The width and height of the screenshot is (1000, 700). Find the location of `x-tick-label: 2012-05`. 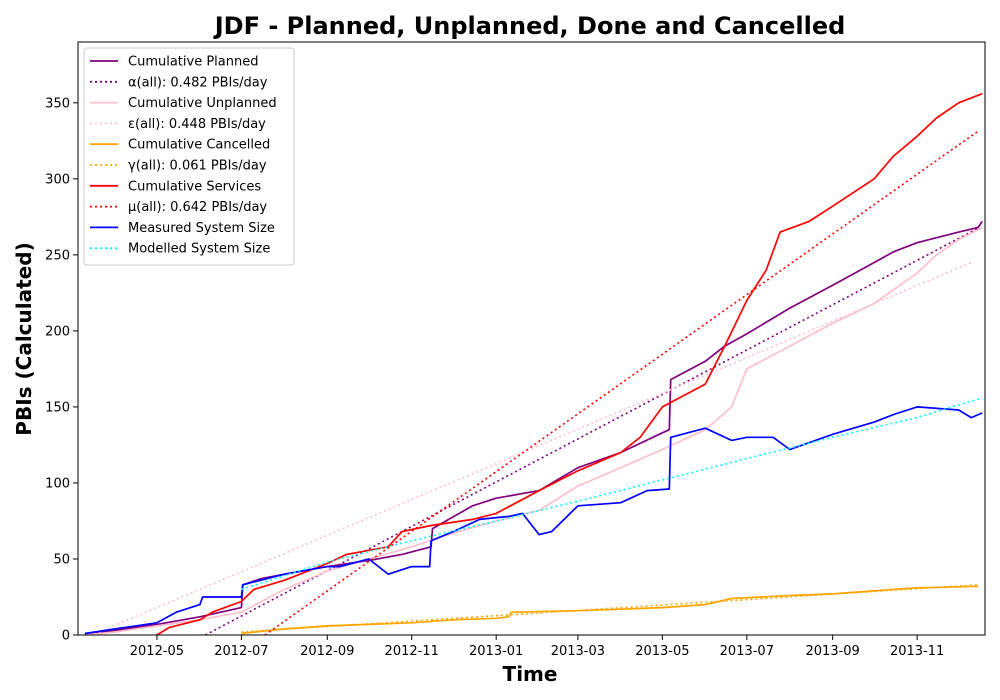

x-tick-label: 2012-05 is located at coordinates (157, 651).